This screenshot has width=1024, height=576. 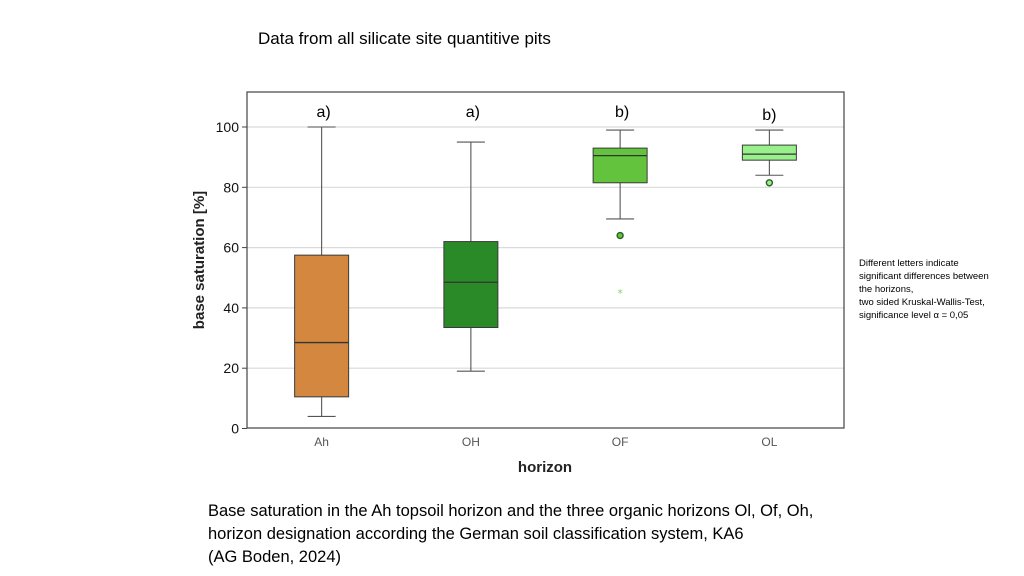 I want to click on extreme-point: *, so click(x=620, y=293).